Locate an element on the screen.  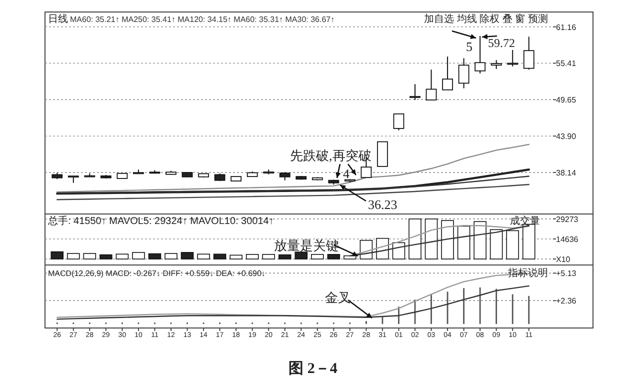
annotation: 放量是关键 is located at coordinates (306, 245).